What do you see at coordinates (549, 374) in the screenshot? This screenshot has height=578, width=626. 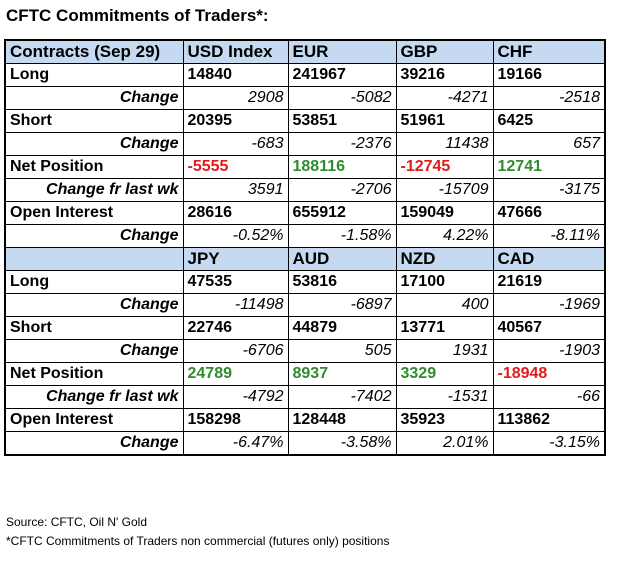 I see `value-cell: -18948` at bounding box center [549, 374].